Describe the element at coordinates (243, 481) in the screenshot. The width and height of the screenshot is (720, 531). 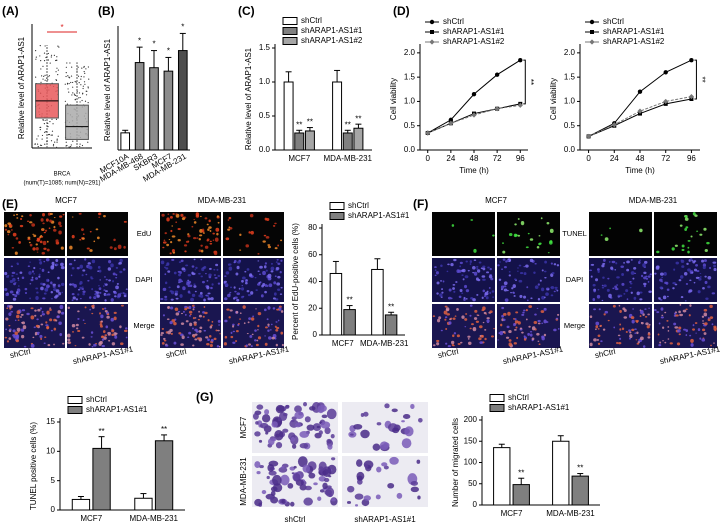
I see `row-label: MDA-MB-231` at that location.